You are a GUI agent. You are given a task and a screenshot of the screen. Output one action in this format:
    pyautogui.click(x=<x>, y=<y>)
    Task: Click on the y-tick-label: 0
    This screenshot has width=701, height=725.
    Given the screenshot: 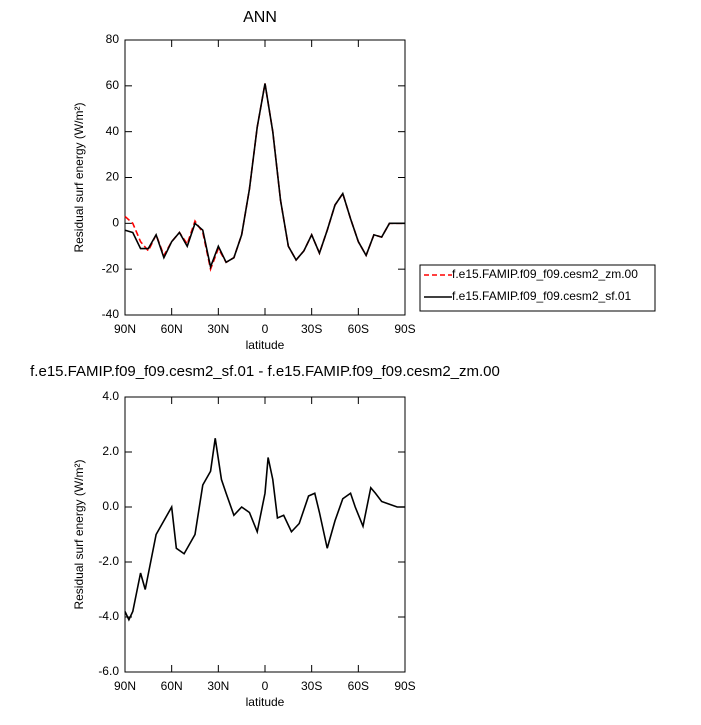 What is the action you would take?
    pyautogui.click(x=115, y=223)
    